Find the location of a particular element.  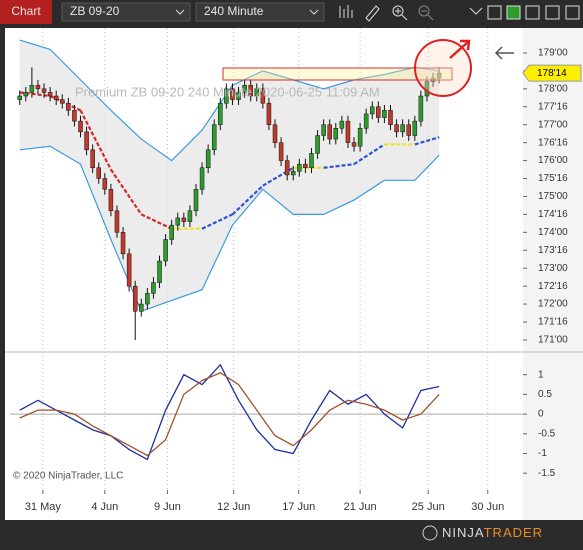

last-price-tag is located at coordinates (552, 73).